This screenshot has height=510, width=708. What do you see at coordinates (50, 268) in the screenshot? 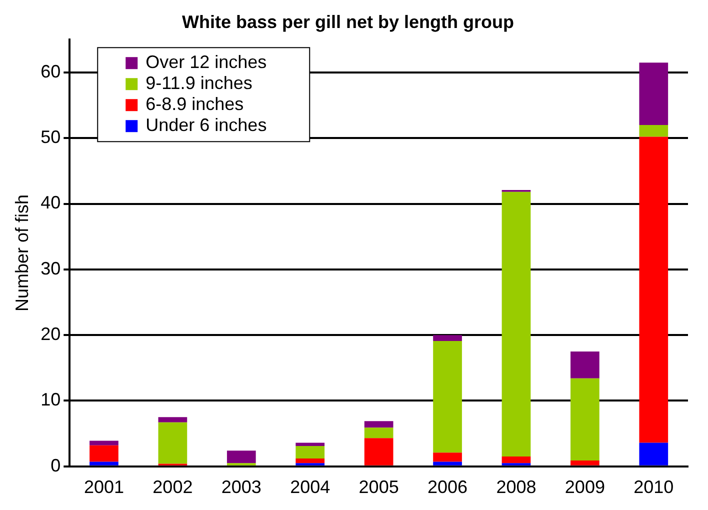
I see `y-tick-label: 30` at bounding box center [50, 268].